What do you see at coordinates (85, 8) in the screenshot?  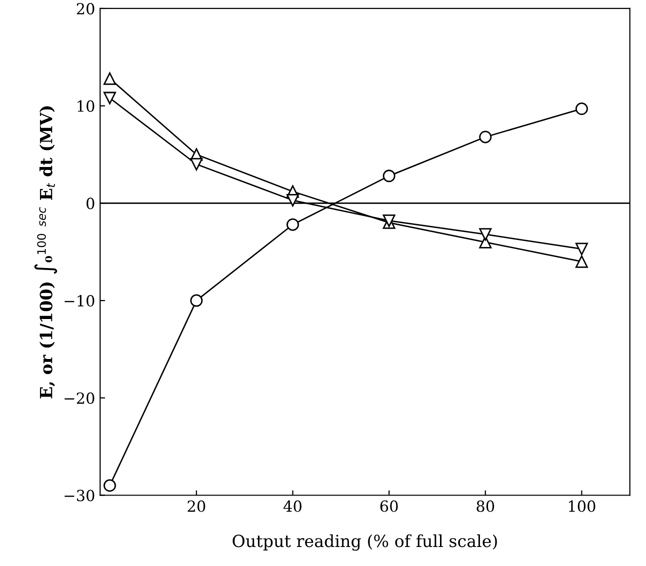 I see `y-tick-label: 20` at bounding box center [85, 8].